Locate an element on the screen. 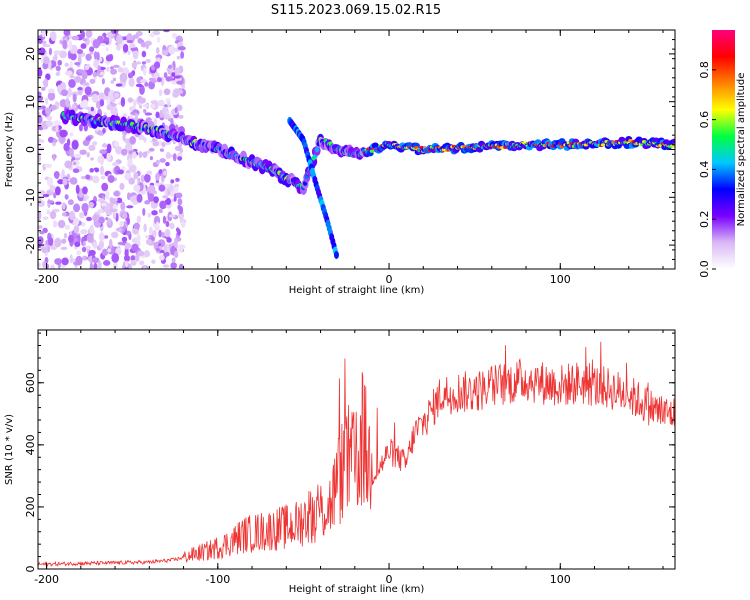 The image size is (750, 600). heat-branch is located at coordinates (336, 254).